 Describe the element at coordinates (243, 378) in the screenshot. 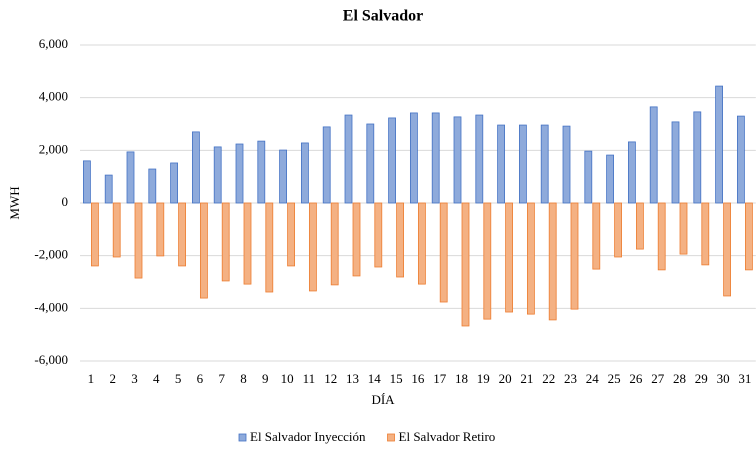

I see `x-tick-label: 8` at that location.